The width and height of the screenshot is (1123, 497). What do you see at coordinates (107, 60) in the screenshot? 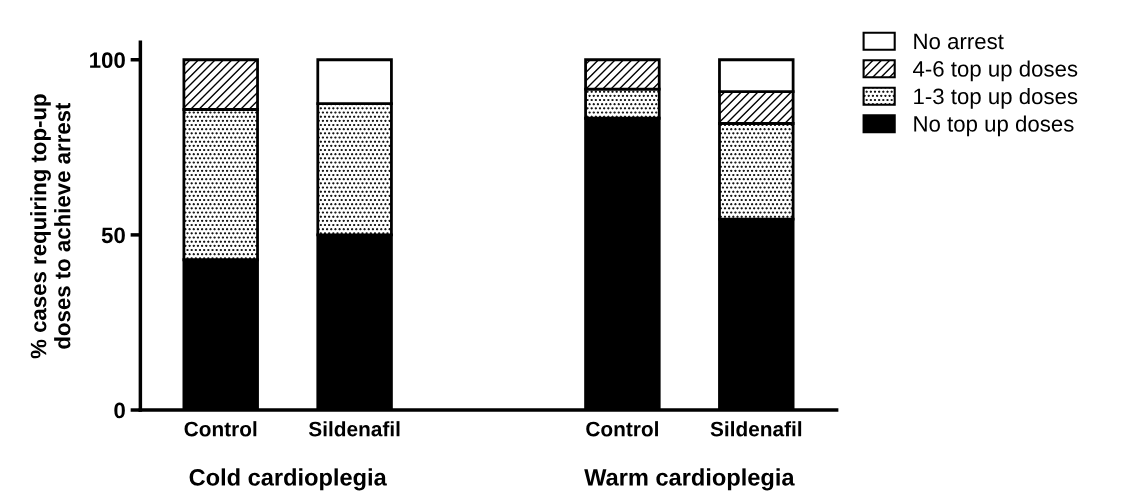
I see `y-tick-label: 100` at bounding box center [107, 60].